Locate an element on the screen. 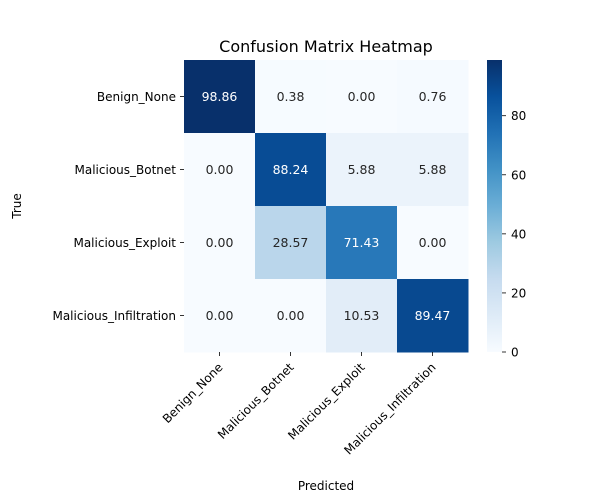  colorbar-ticks: 0 20 40 60 80 is located at coordinates (514, 234).